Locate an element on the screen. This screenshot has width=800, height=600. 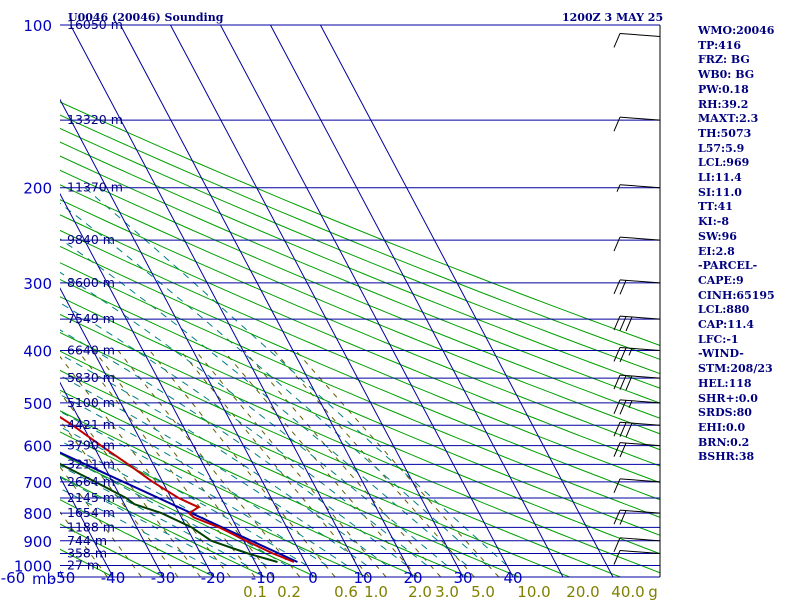
height-label: 11370 m is located at coordinates (95, 187).